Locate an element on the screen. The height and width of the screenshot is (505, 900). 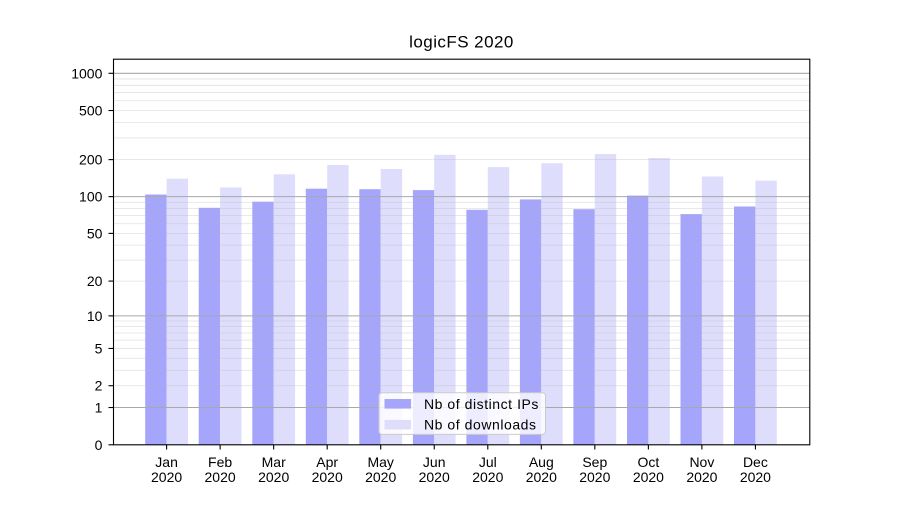
svg-text: 500 is located at coordinates (91, 111).